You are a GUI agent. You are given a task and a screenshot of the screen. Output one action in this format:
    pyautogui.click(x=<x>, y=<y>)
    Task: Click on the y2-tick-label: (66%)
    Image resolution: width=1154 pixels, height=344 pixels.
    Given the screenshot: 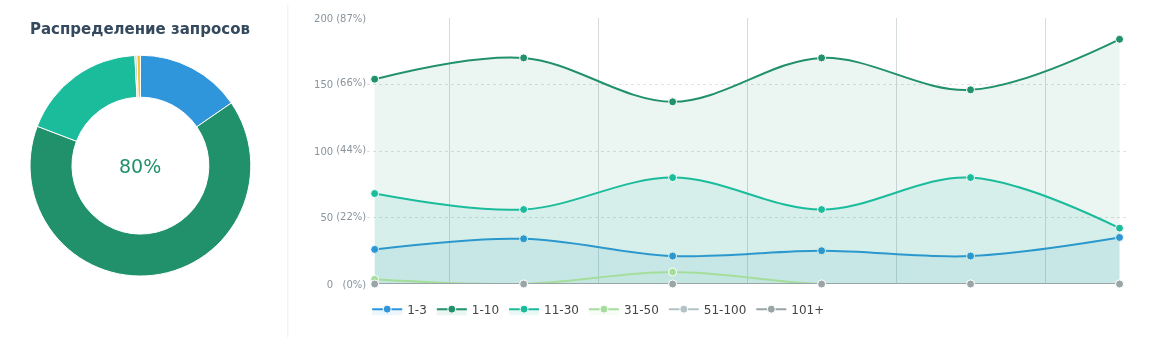 What is the action you would take?
    pyautogui.click(x=351, y=82)
    